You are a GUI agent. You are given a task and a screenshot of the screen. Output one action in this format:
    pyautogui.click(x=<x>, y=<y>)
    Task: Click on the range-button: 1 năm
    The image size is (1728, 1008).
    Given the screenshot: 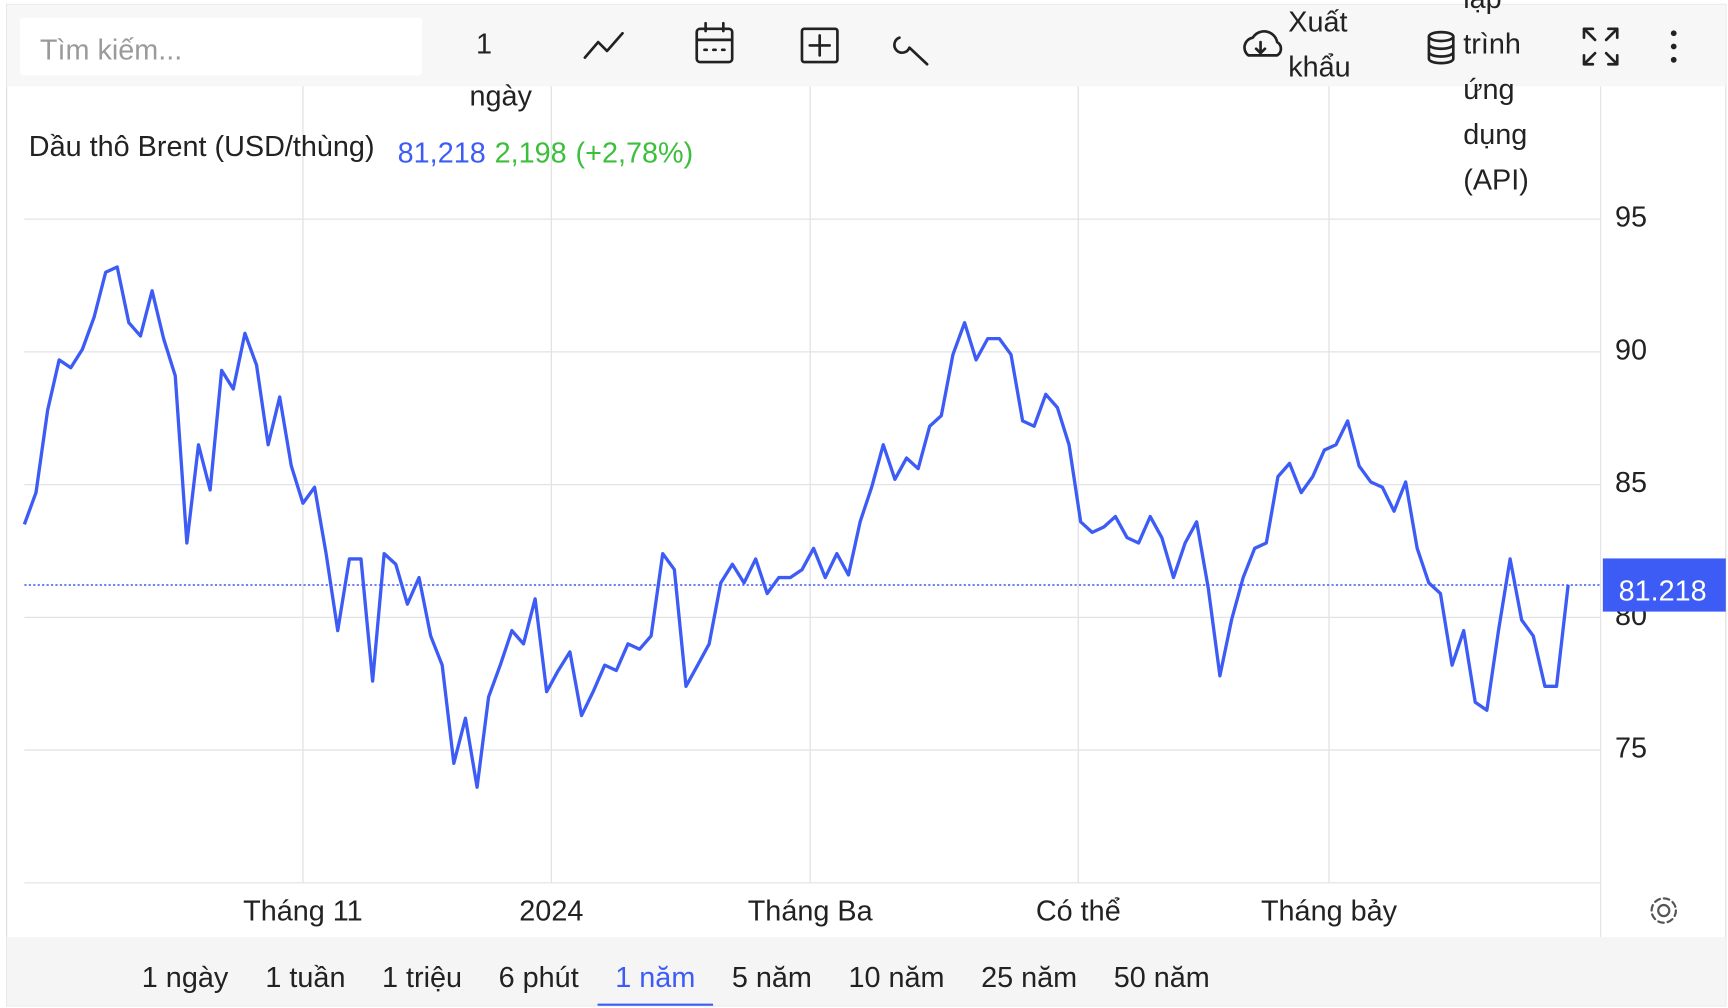 What is the action you would take?
    pyautogui.click(x=655, y=978)
    